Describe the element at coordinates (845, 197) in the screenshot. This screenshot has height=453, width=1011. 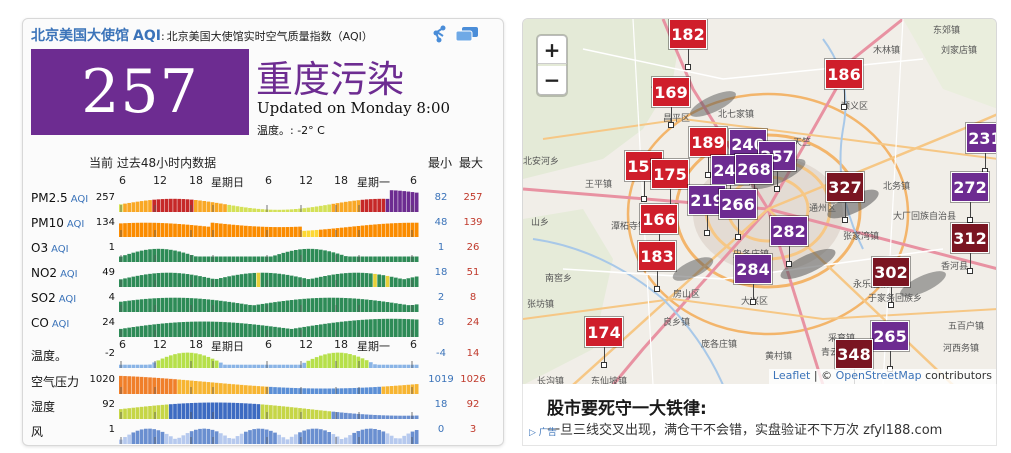
I see `aqi-station-marker: 327` at that location.